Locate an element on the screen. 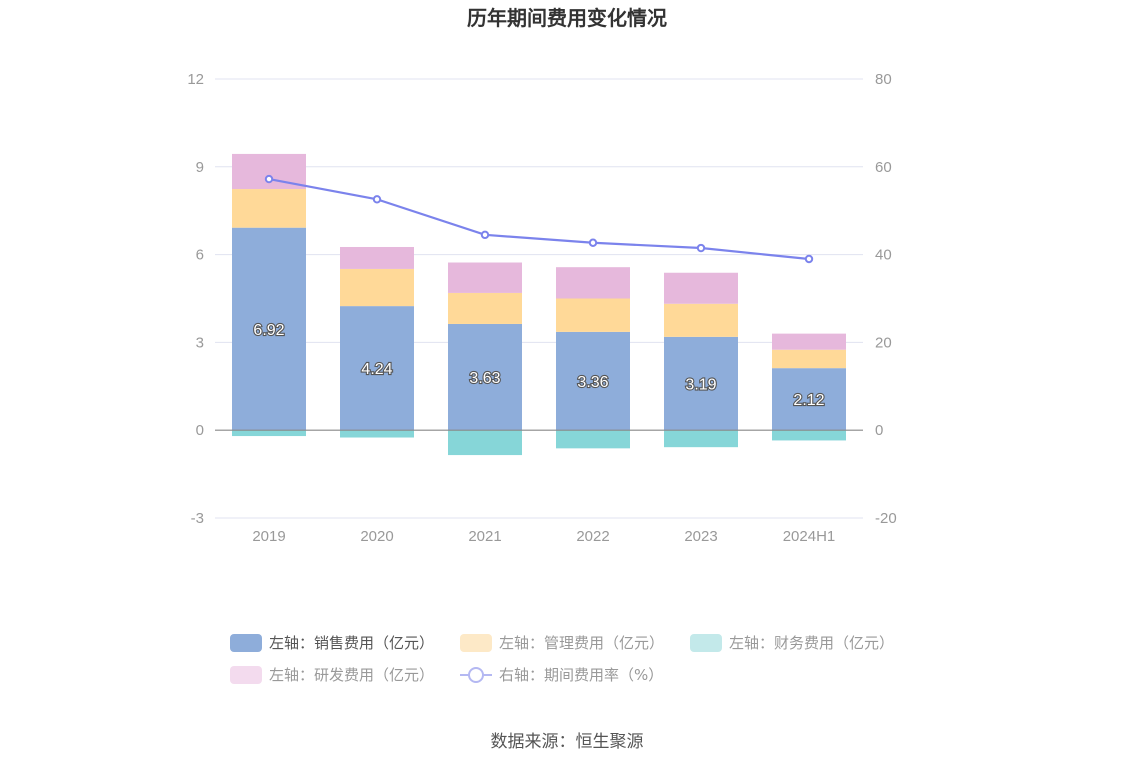 The image size is (1134, 766). left-tick-label: 3 is located at coordinates (200, 342).